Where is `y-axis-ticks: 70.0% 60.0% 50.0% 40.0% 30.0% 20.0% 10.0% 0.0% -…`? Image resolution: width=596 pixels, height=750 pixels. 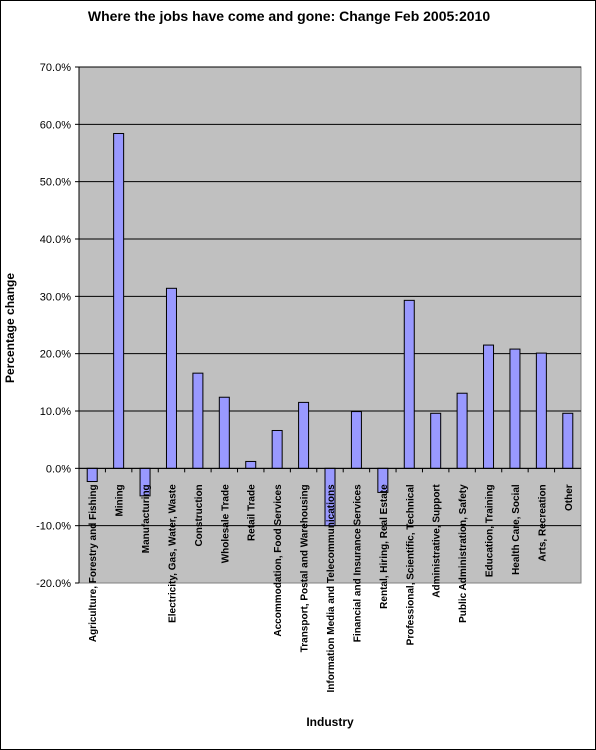
y-axis-ticks: 70.0% 60.0% 50.0% 40.0% 30.0% 20.0% 10.0% 0.0% -… is located at coordinates (58, 326).